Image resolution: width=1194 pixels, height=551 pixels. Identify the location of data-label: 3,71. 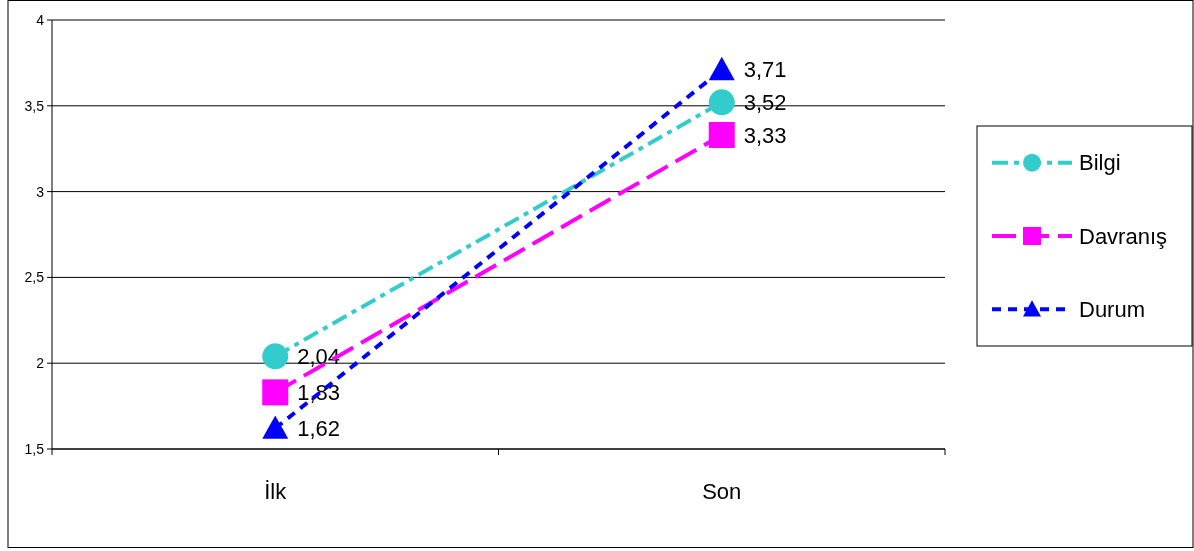
(765, 70).